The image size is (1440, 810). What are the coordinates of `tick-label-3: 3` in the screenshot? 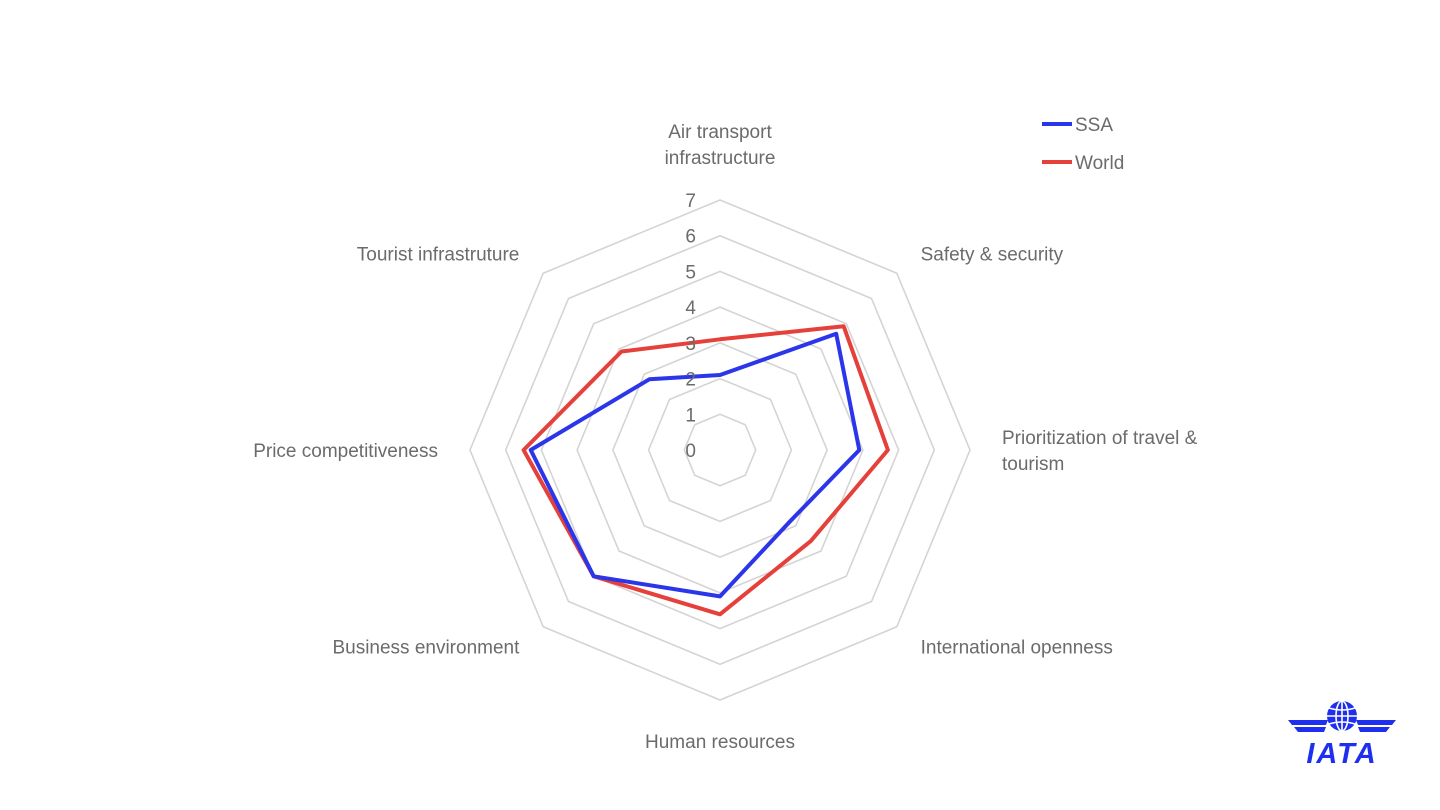 It's located at (690, 344).